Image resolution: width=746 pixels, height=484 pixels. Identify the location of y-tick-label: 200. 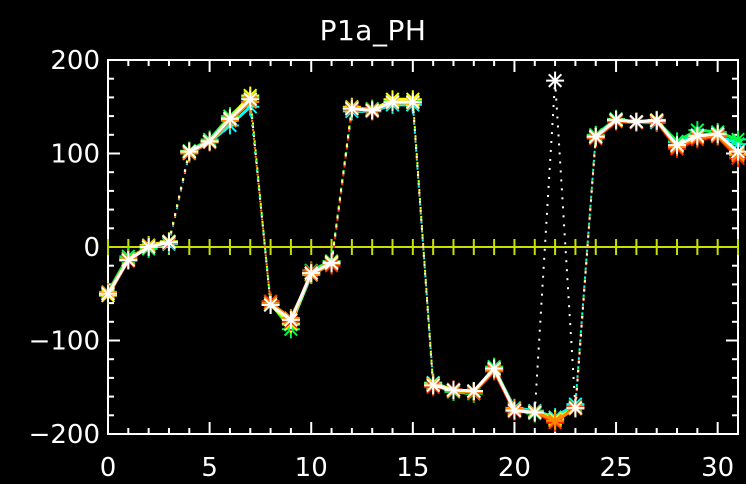
(75, 61).